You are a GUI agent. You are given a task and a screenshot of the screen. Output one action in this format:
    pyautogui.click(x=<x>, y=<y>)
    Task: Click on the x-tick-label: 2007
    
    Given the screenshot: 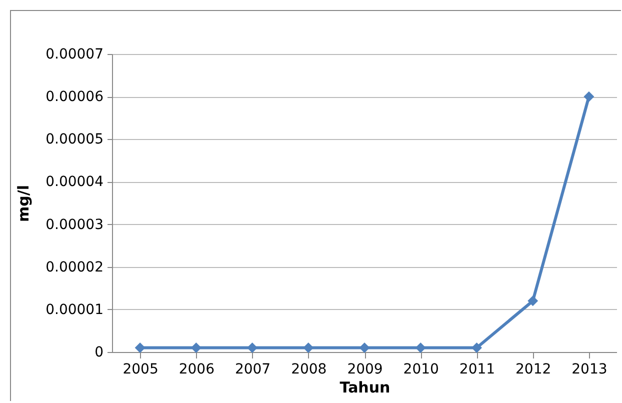 What is the action you would take?
    pyautogui.click(x=252, y=370)
    